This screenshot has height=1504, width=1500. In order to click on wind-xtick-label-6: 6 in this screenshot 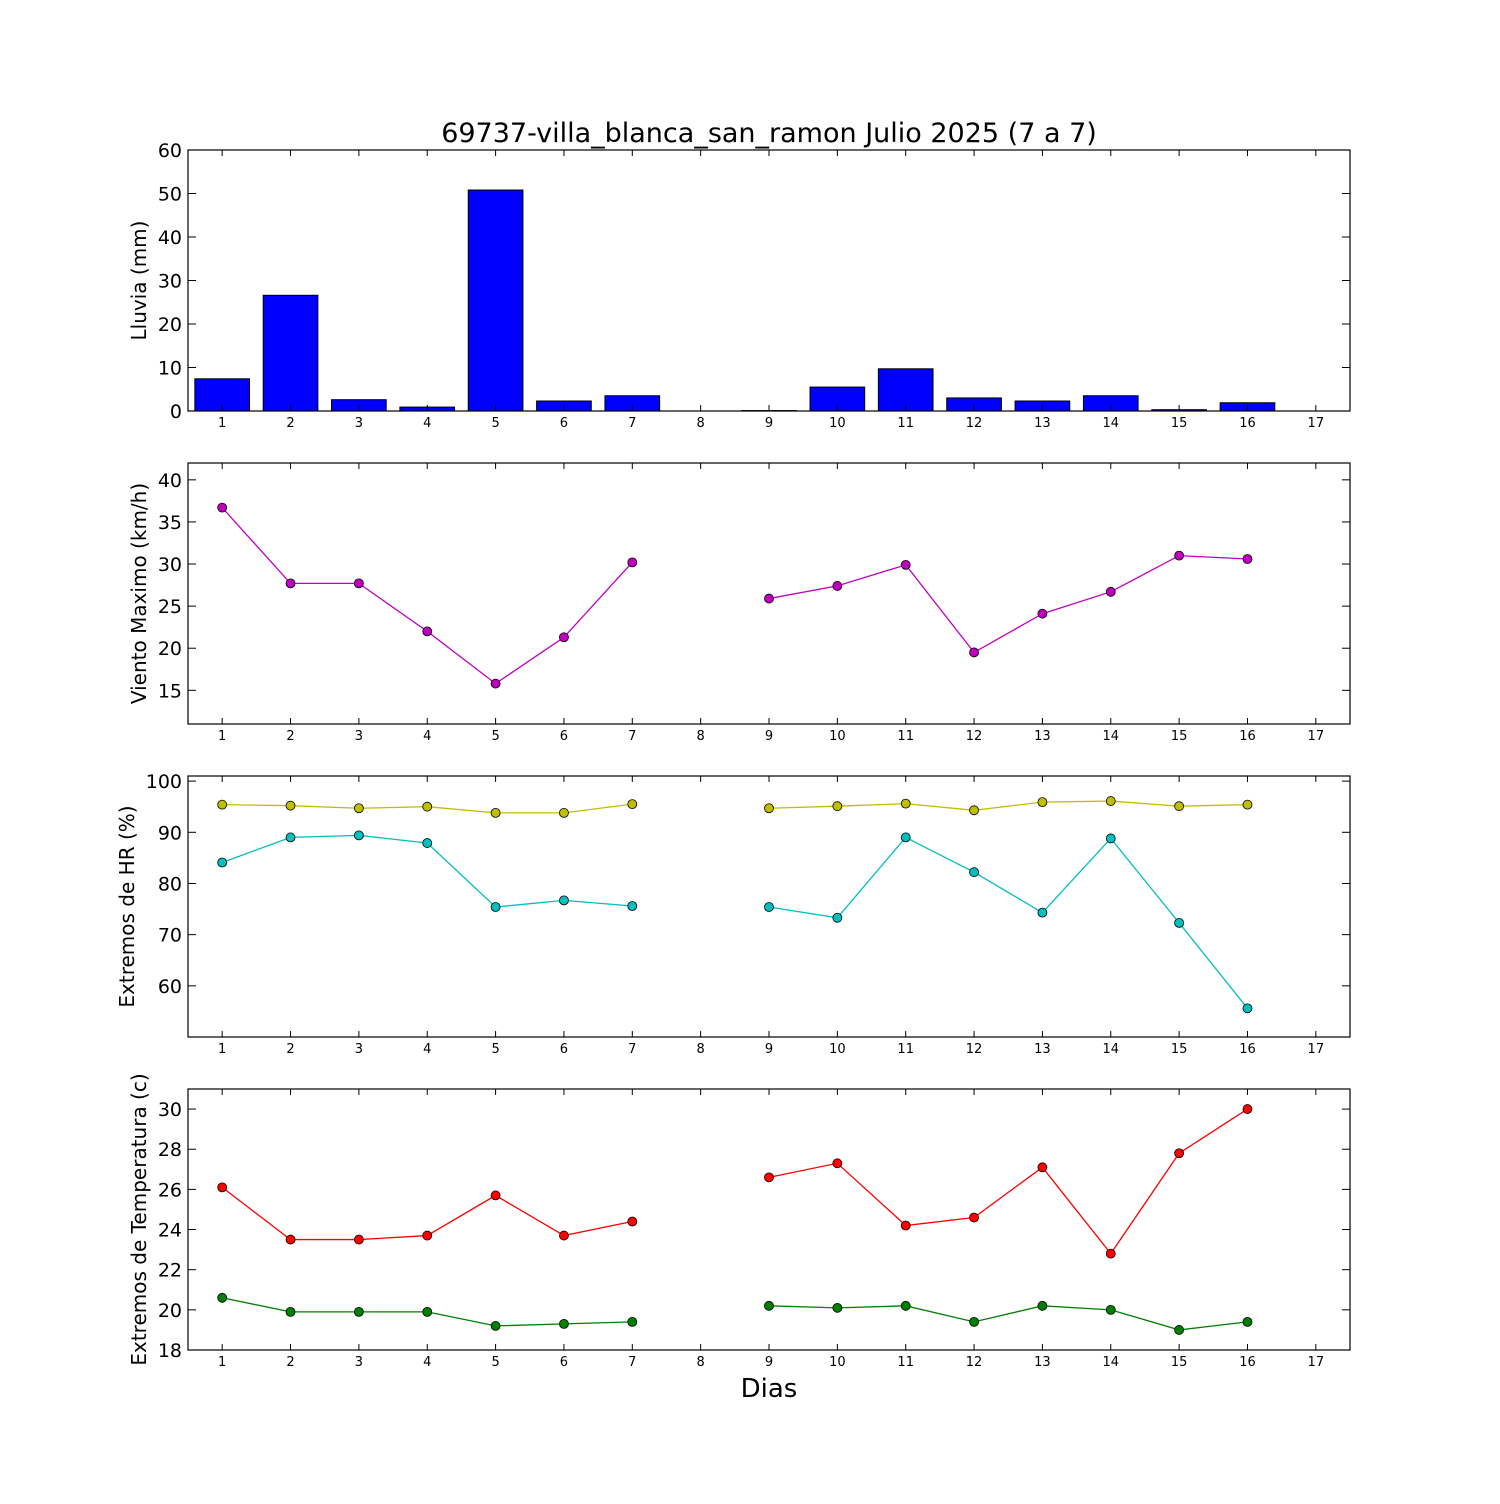, I will do `click(564, 736)`.